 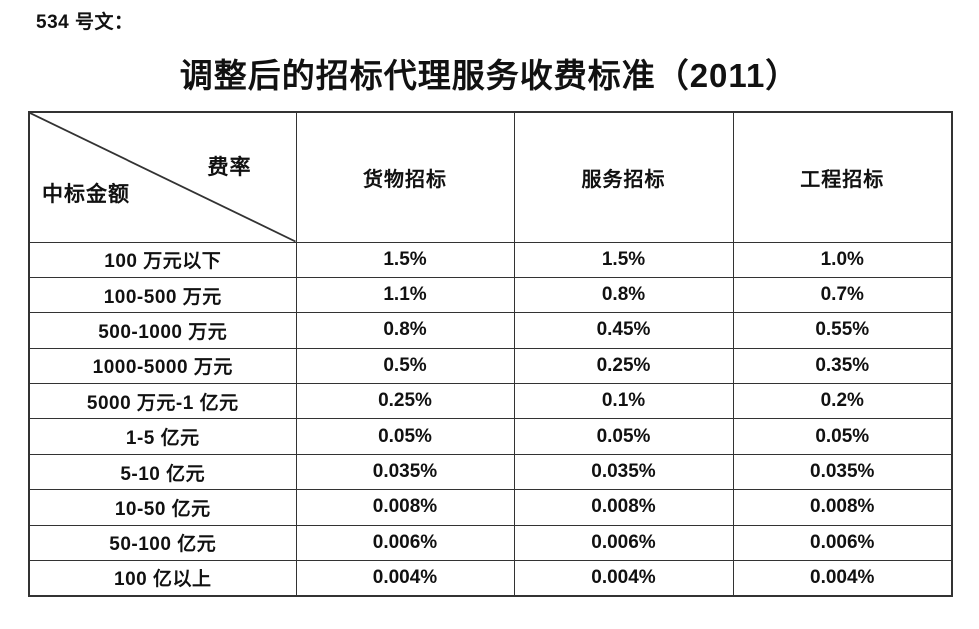 I want to click on service-rate-cell: 0.006%, so click(x=623, y=543).